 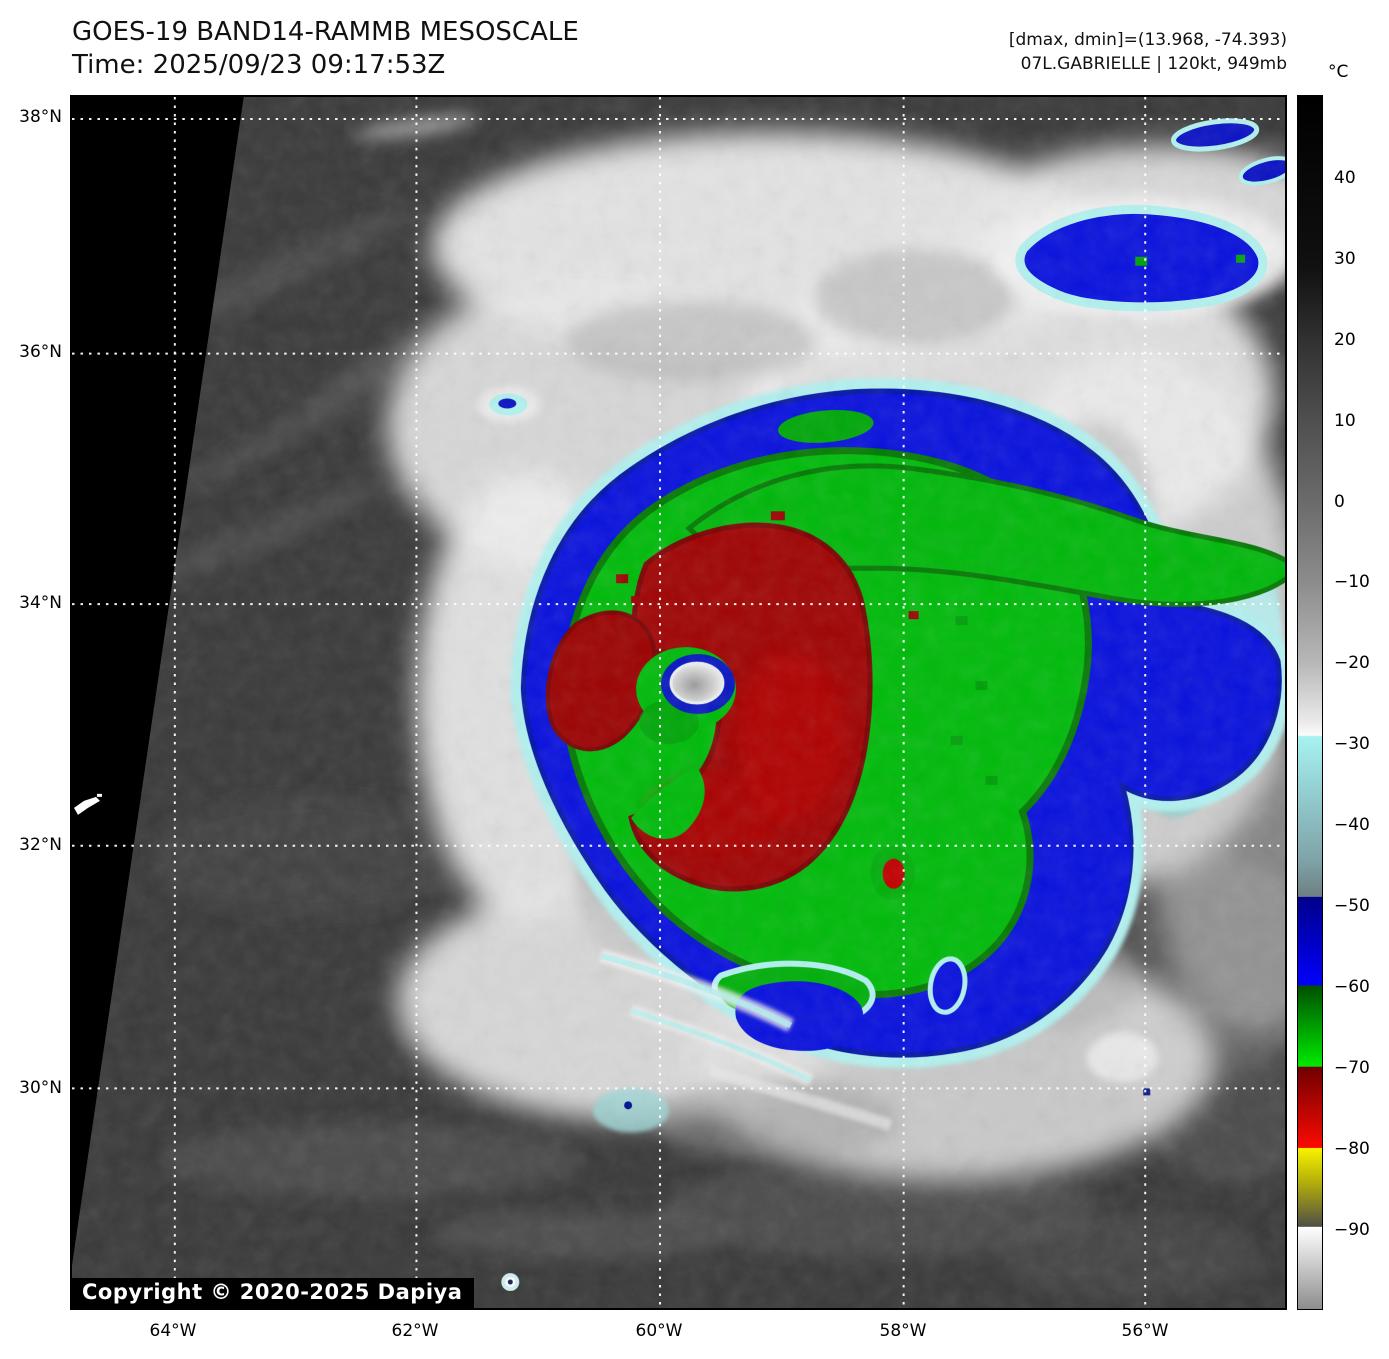 What do you see at coordinates (1345, 421) in the screenshot?
I see `colorbar-tick-3: 10` at bounding box center [1345, 421].